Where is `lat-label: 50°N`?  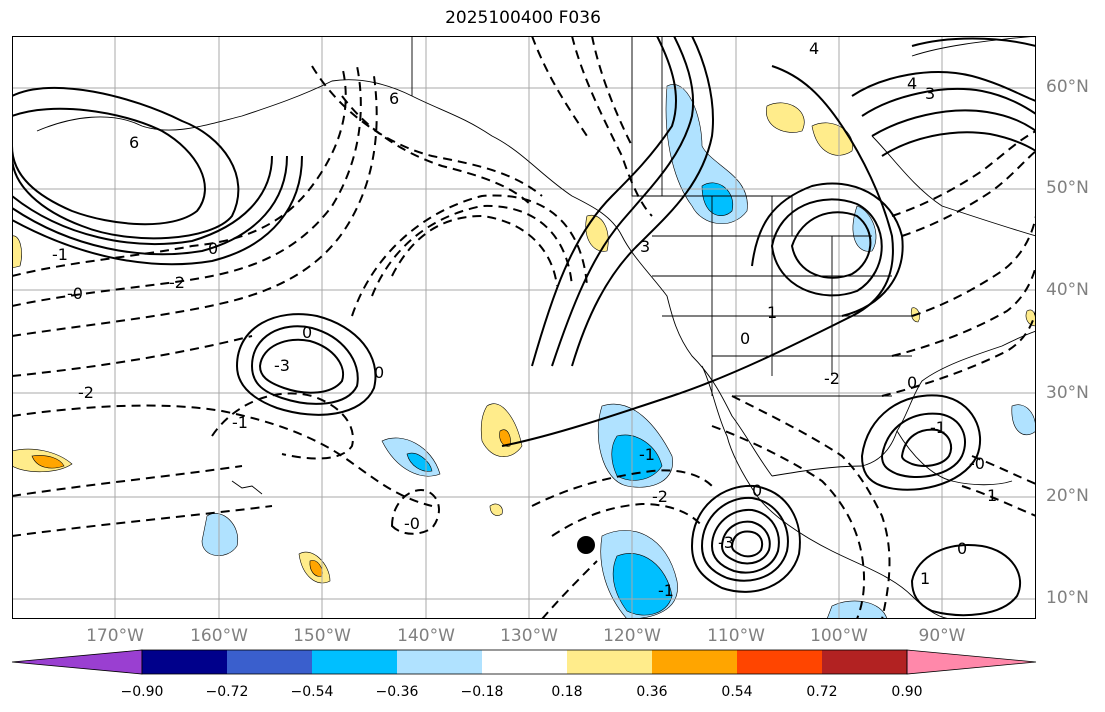
lat-label: 50°N is located at coordinates (1067, 188).